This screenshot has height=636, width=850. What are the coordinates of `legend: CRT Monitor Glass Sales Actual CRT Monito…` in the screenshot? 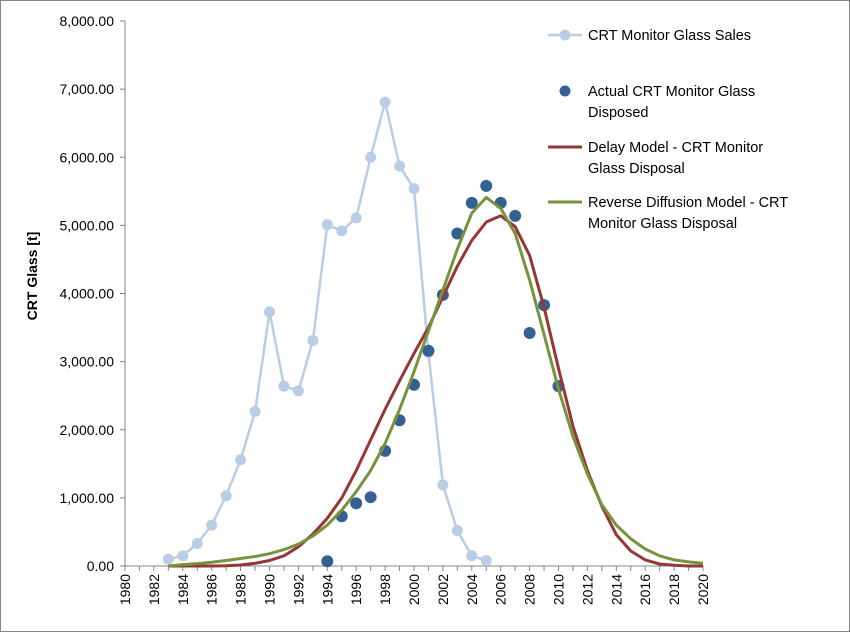 It's located at (668, 130).